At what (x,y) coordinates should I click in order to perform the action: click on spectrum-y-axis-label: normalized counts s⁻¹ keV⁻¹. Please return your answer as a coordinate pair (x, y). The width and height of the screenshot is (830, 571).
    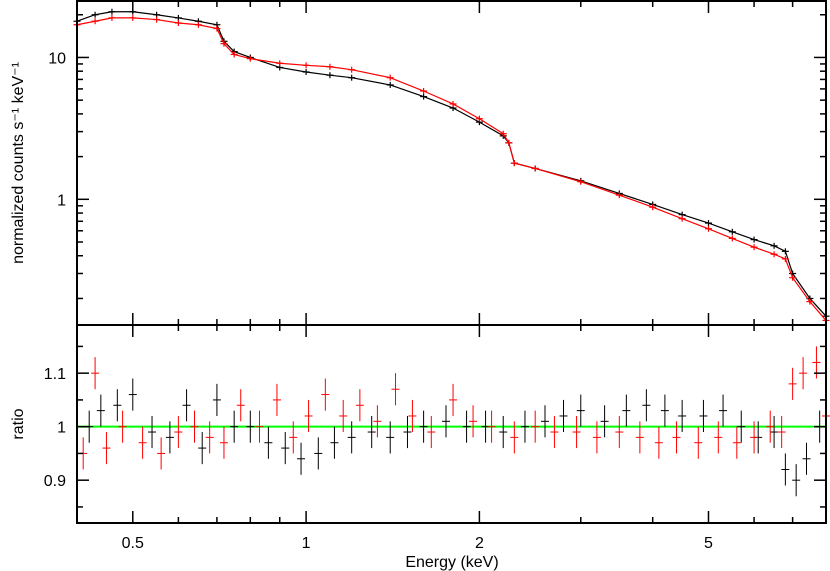
    Looking at the image, I should click on (18, 163).